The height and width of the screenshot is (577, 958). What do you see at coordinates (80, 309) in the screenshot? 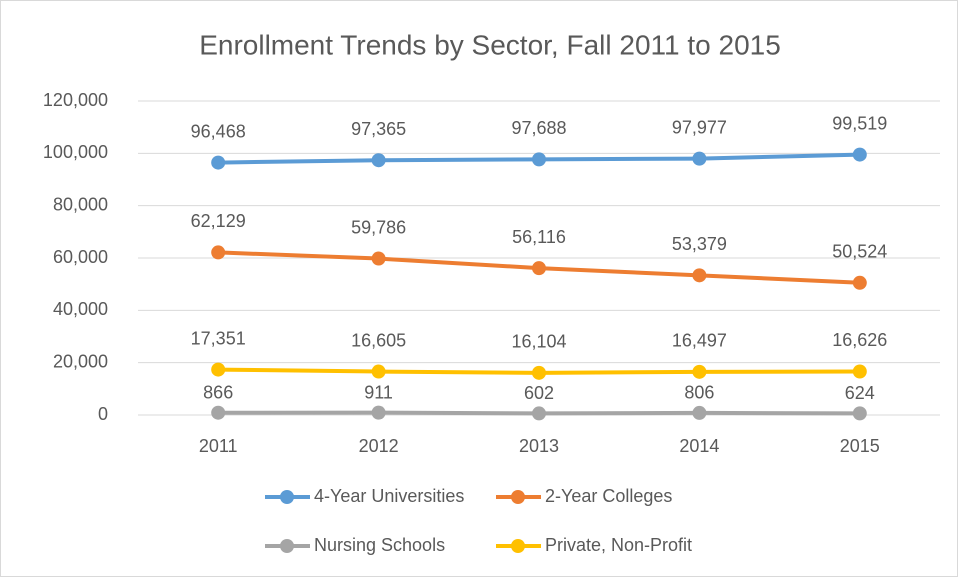
I see `y-tick-label: 40,000` at bounding box center [80, 309].